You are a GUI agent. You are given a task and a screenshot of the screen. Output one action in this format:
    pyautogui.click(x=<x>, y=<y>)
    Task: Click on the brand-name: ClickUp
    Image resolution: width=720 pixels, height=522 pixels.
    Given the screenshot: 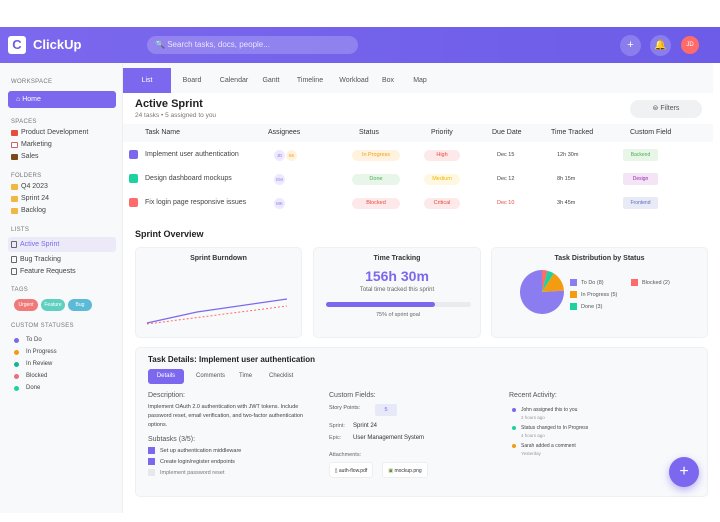 What is the action you would take?
    pyautogui.click(x=57, y=44)
    